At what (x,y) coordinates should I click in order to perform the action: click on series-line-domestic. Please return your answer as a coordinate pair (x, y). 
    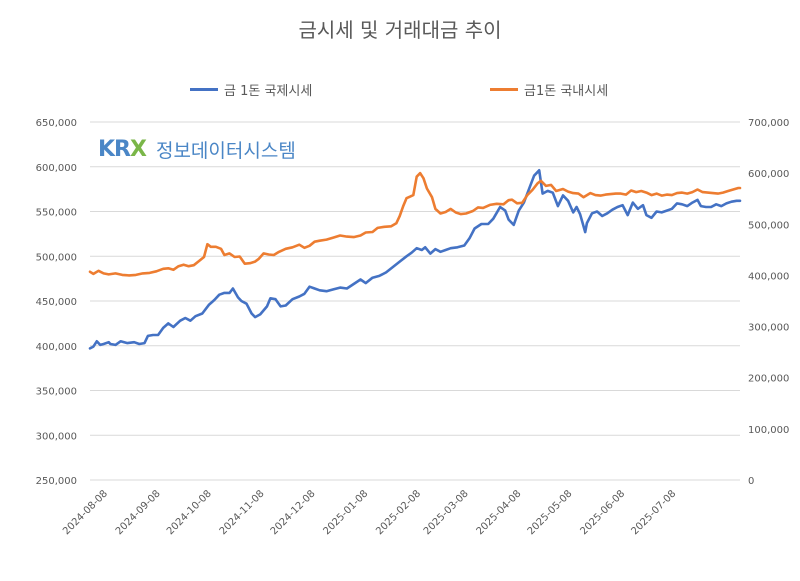
    Looking at the image, I should click on (415, 224).